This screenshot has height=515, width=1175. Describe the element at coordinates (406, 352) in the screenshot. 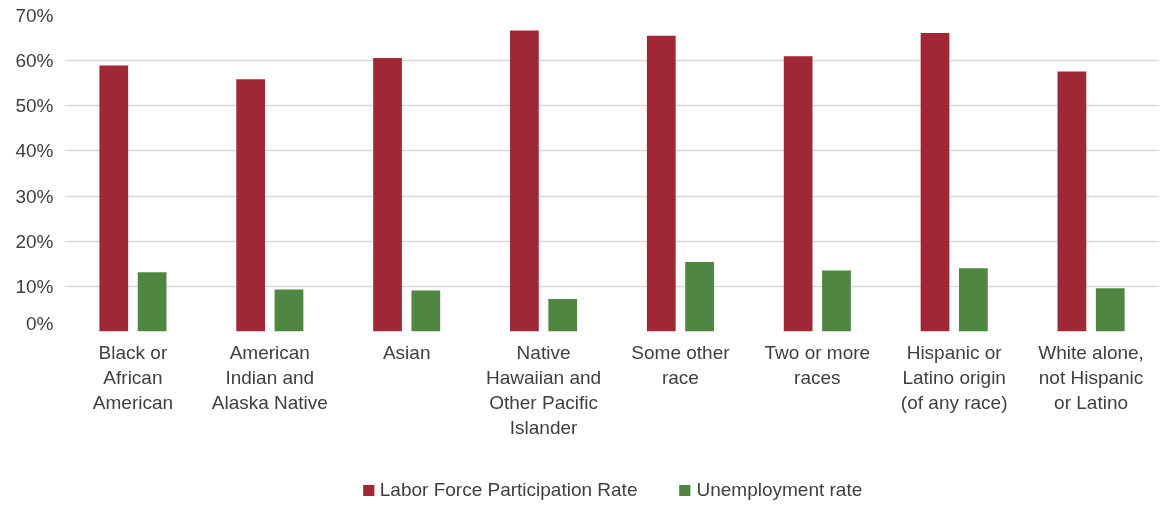

I see `x-tick-label: Asian` at that location.